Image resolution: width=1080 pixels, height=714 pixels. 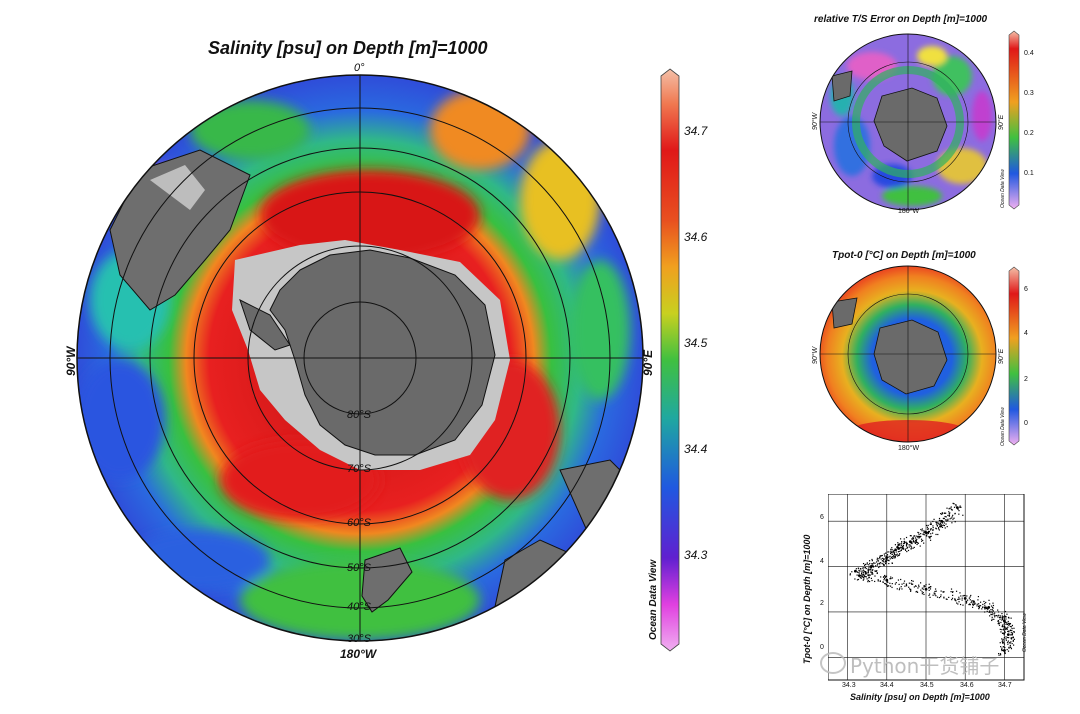 I want to click on tpot-map, so click(x=912, y=357).